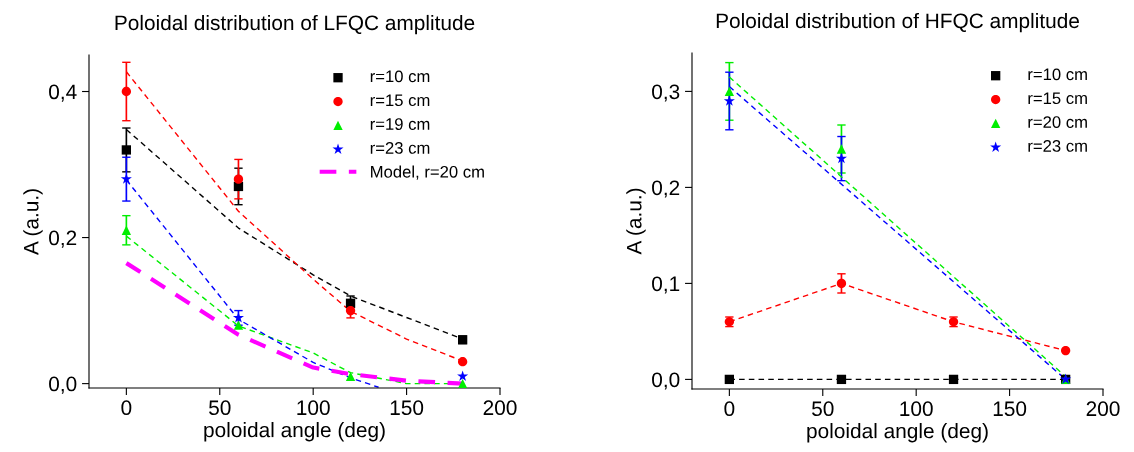 This screenshot has width=1134, height=452. I want to click on legend-label: r=19 cm, so click(400, 124).